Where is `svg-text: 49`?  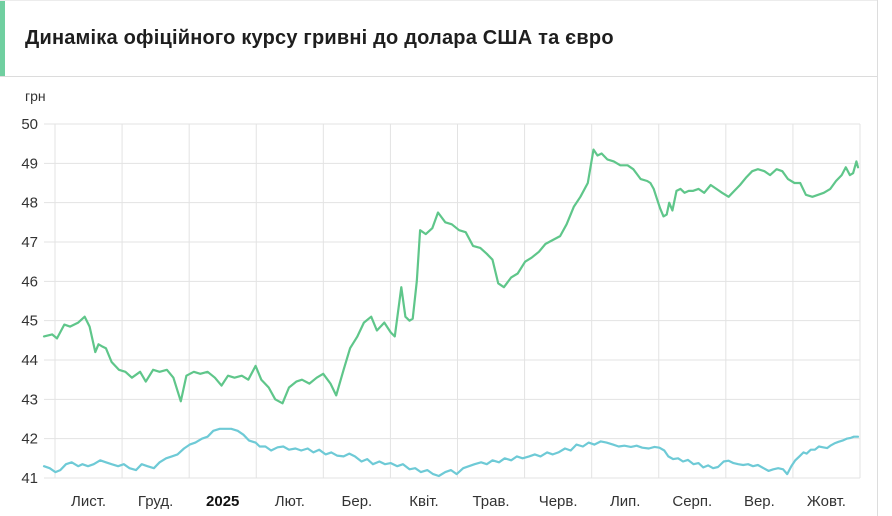
svg-text: 49 is located at coordinates (29, 163).